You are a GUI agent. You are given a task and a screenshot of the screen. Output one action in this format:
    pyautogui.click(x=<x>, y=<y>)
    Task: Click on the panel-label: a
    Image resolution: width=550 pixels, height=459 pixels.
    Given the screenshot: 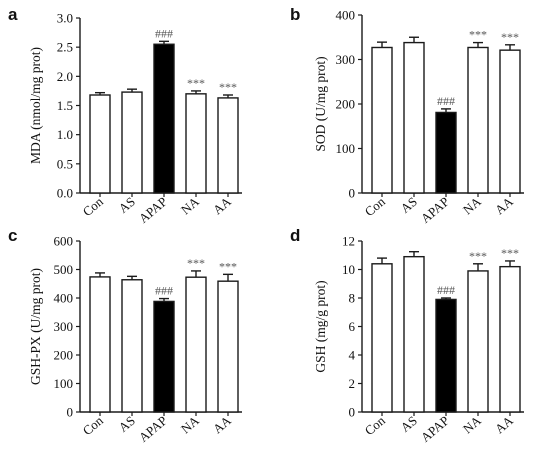 What is the action you would take?
    pyautogui.click(x=13, y=14)
    